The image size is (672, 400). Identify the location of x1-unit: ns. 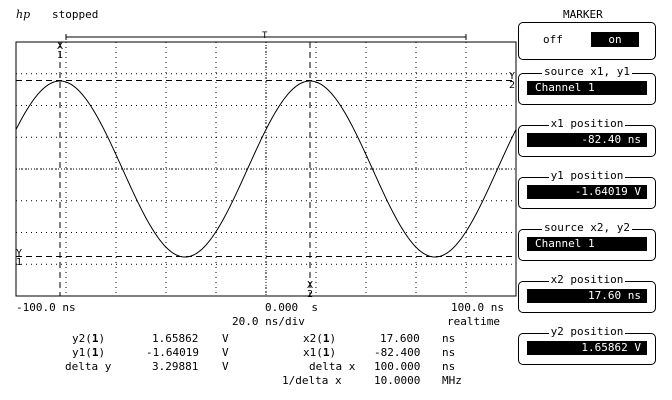
(449, 352).